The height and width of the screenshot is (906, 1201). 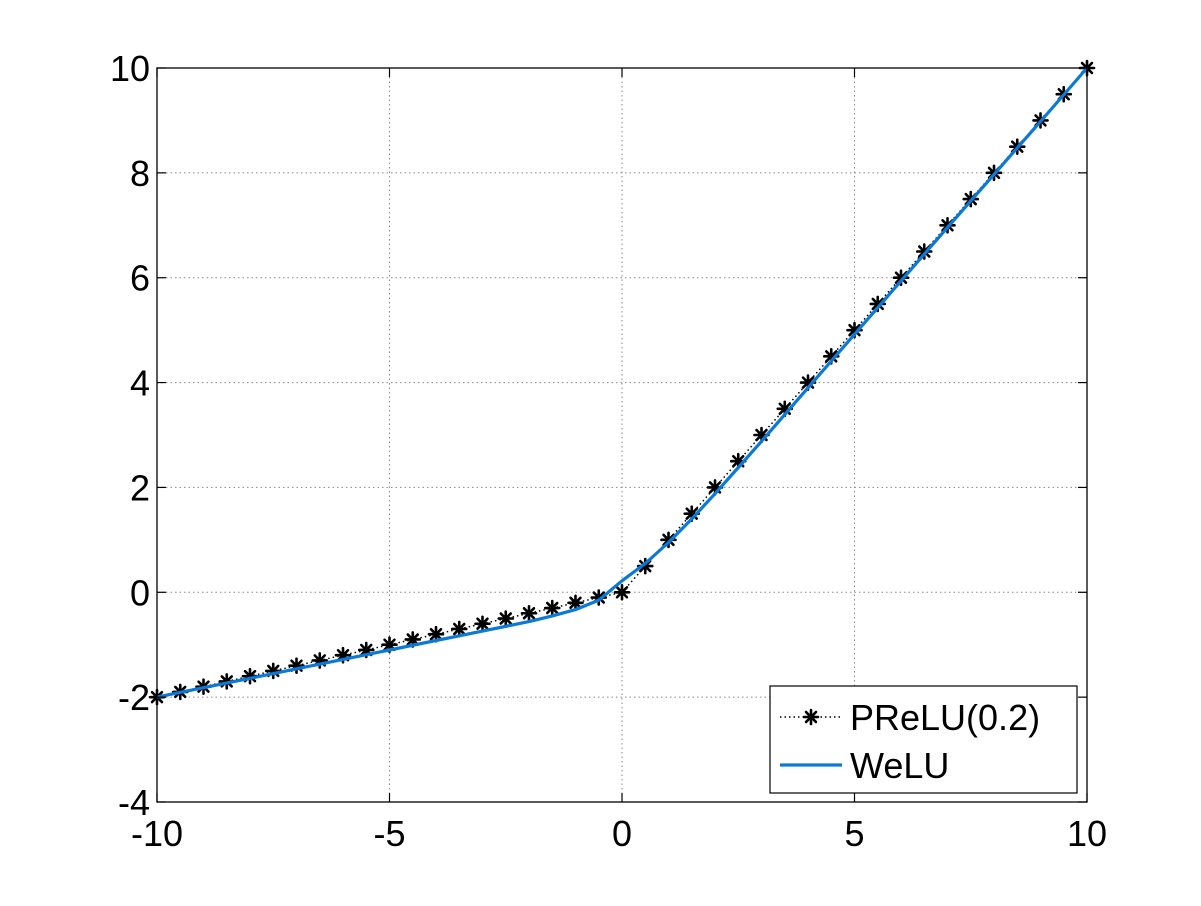 I want to click on x-tick-label: -10, so click(x=157, y=833).